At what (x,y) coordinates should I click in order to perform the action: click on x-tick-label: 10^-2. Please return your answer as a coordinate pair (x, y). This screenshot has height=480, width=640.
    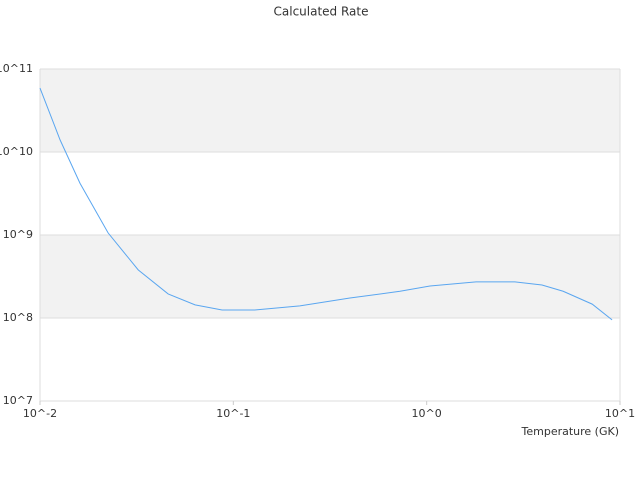
    Looking at the image, I should click on (40, 413).